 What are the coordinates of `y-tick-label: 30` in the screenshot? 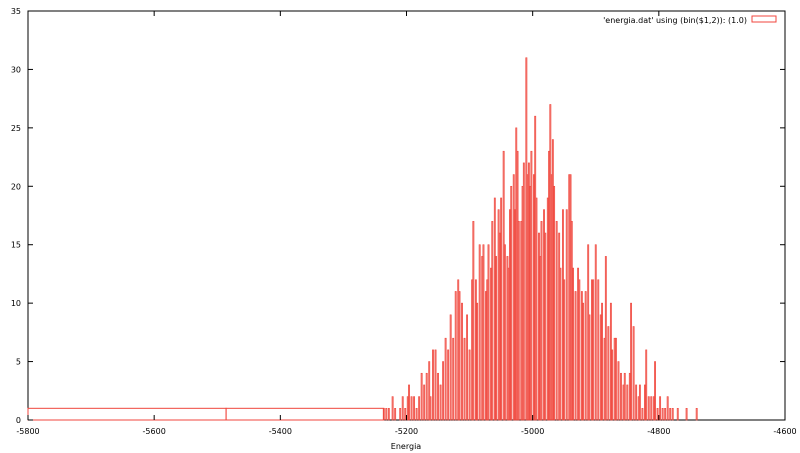 It's located at (16, 69).